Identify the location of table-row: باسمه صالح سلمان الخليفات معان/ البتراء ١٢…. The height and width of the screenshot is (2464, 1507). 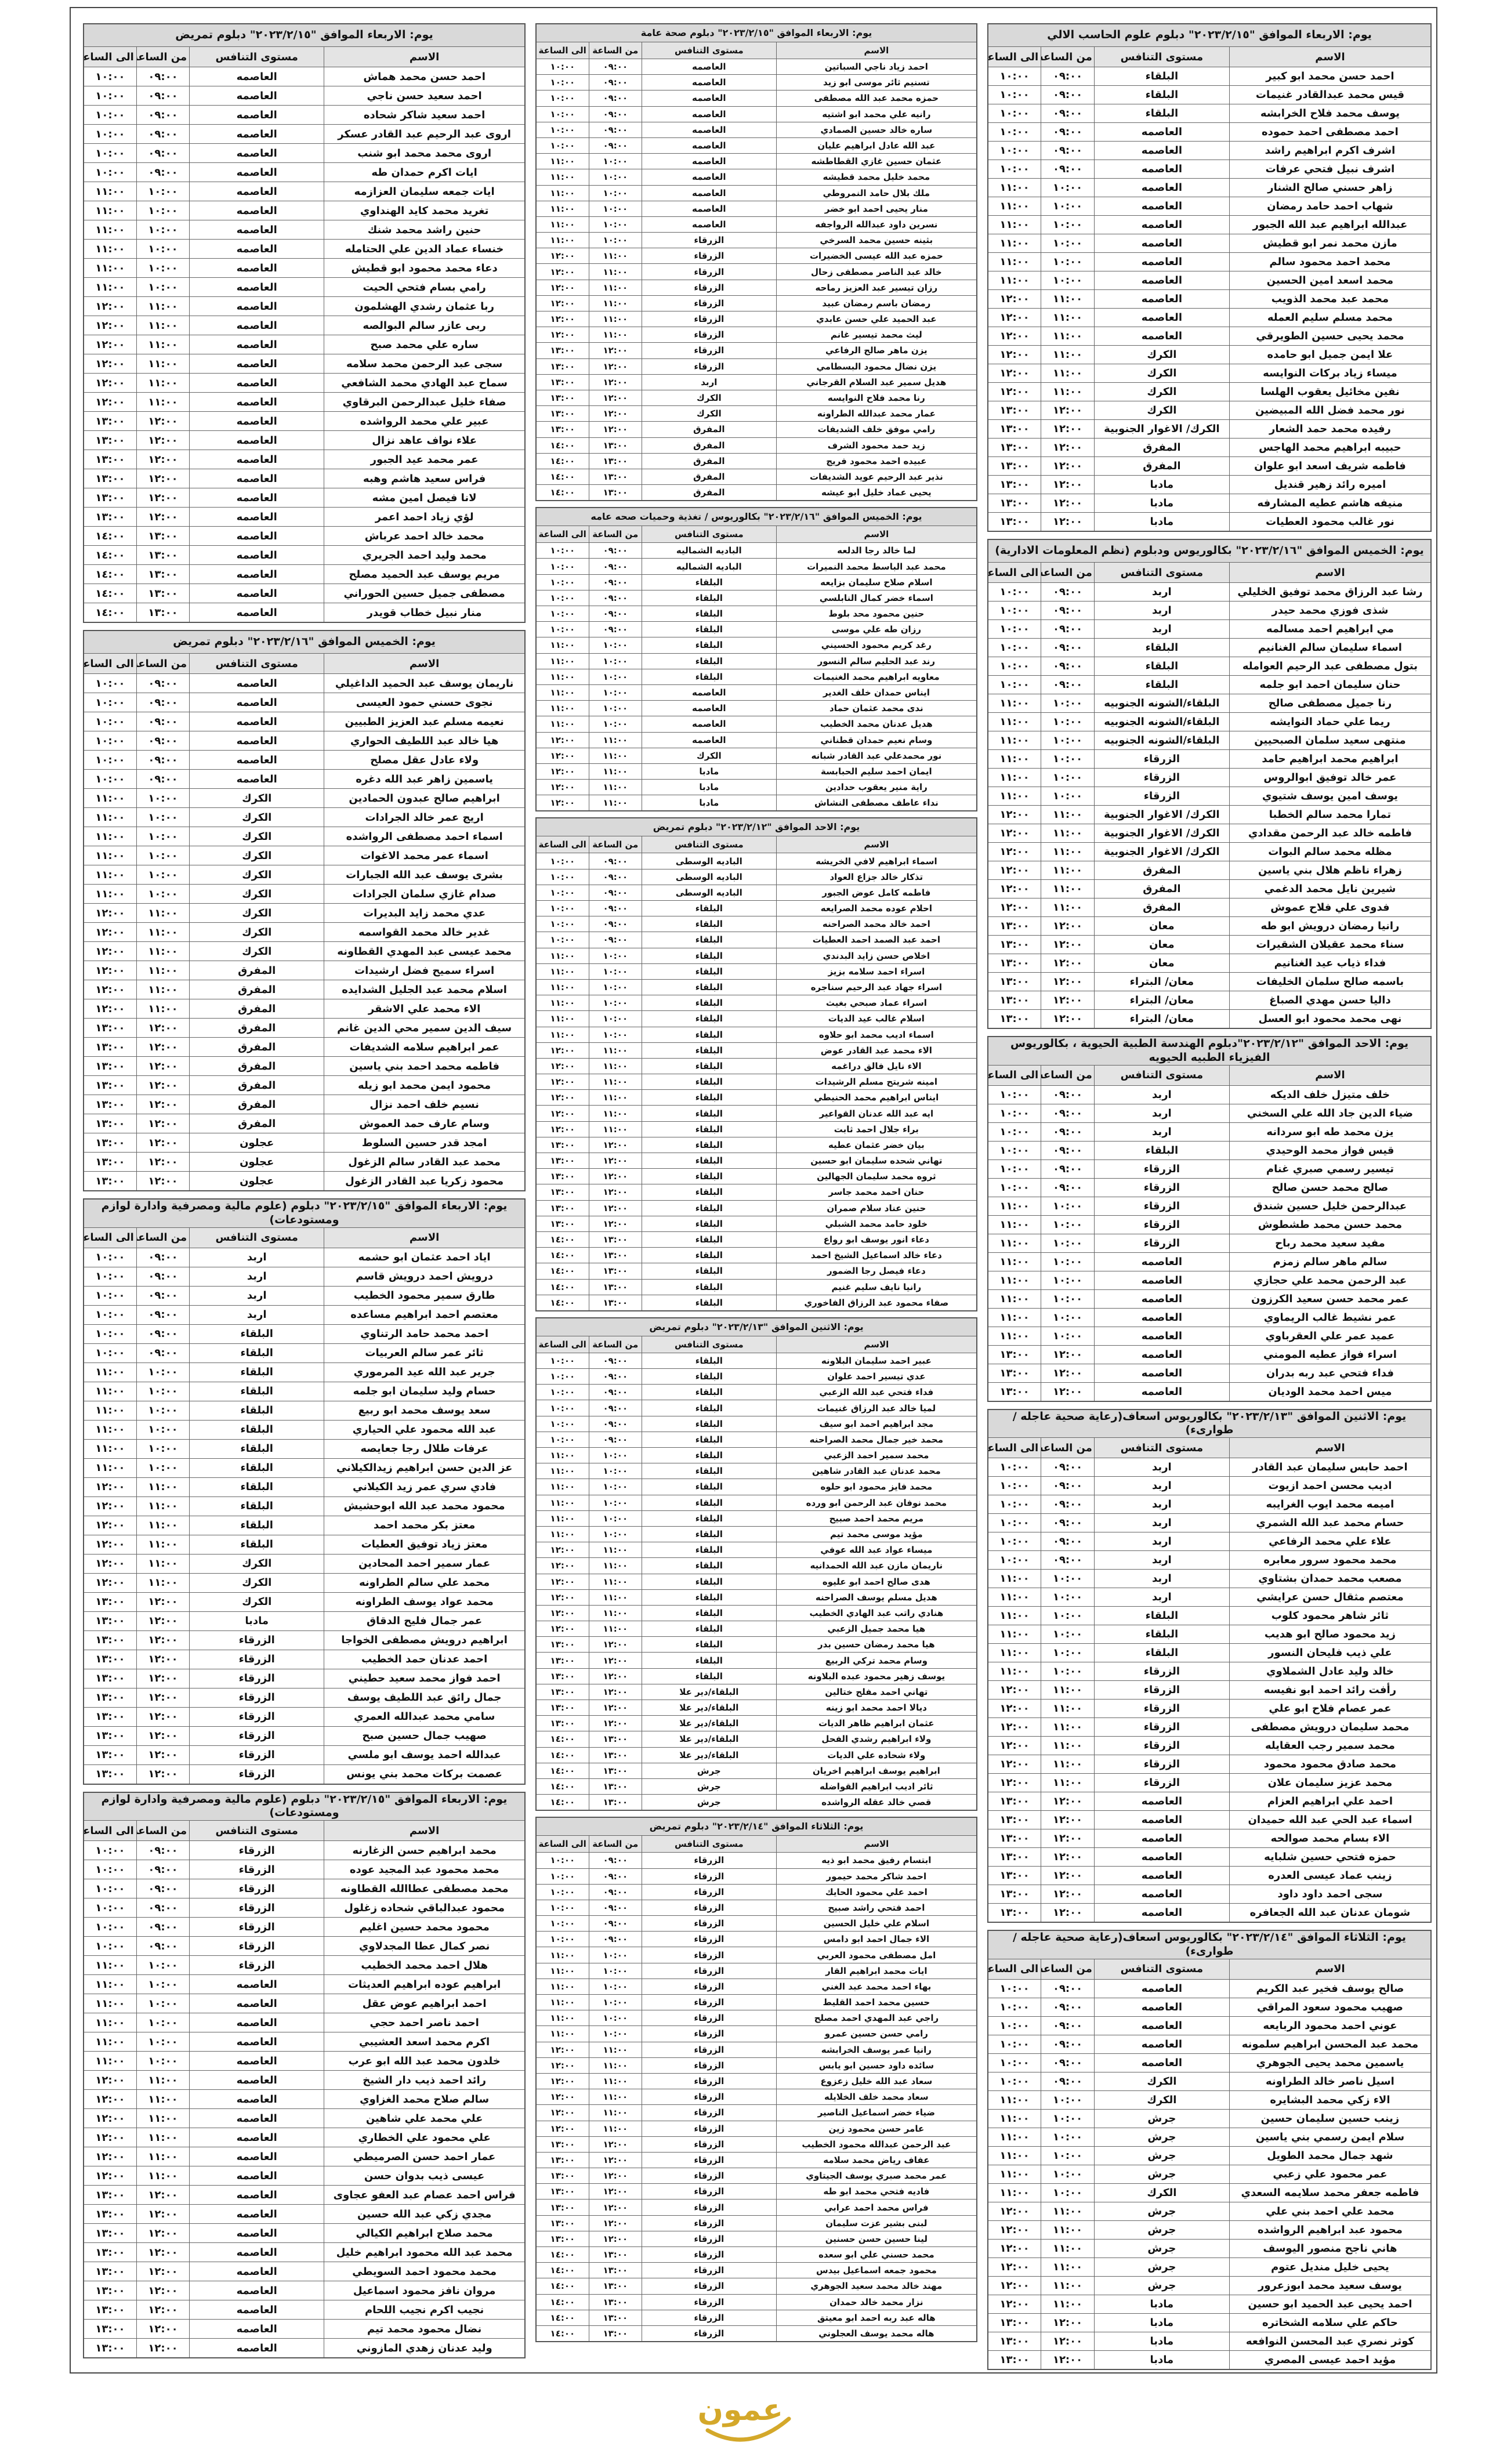
(1209, 981).